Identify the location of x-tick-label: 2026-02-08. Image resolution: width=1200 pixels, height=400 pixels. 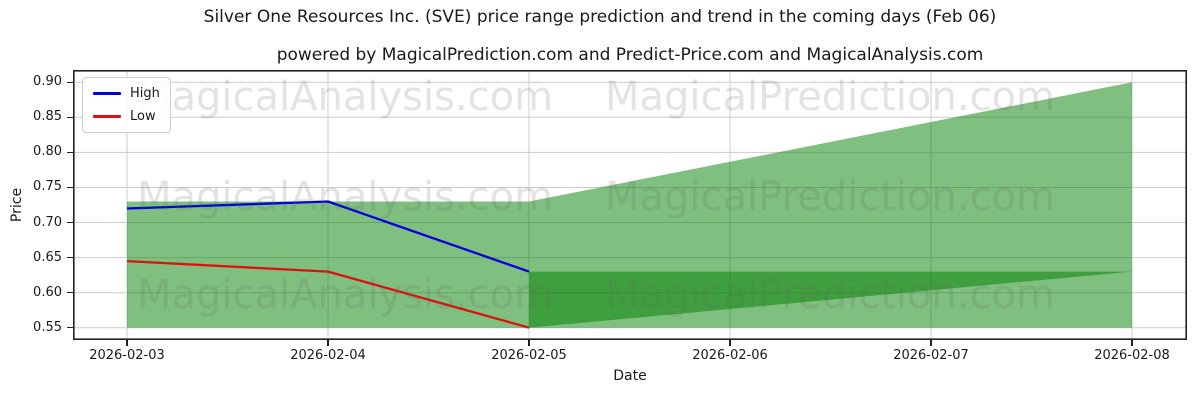
(1132, 355).